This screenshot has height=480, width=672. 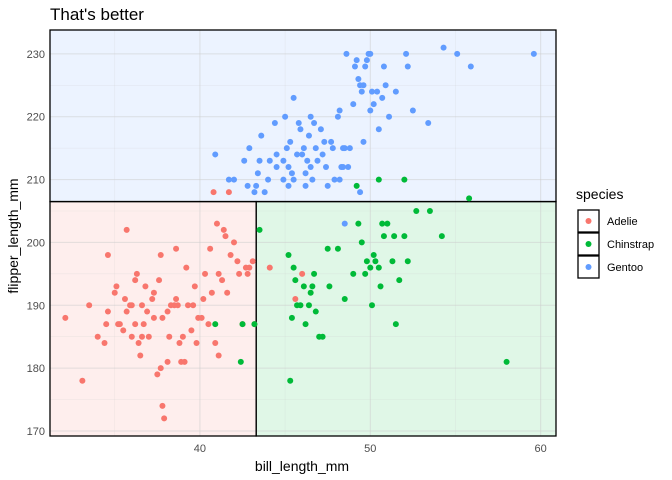 I want to click on x-tick-label: 40, so click(x=200, y=449).